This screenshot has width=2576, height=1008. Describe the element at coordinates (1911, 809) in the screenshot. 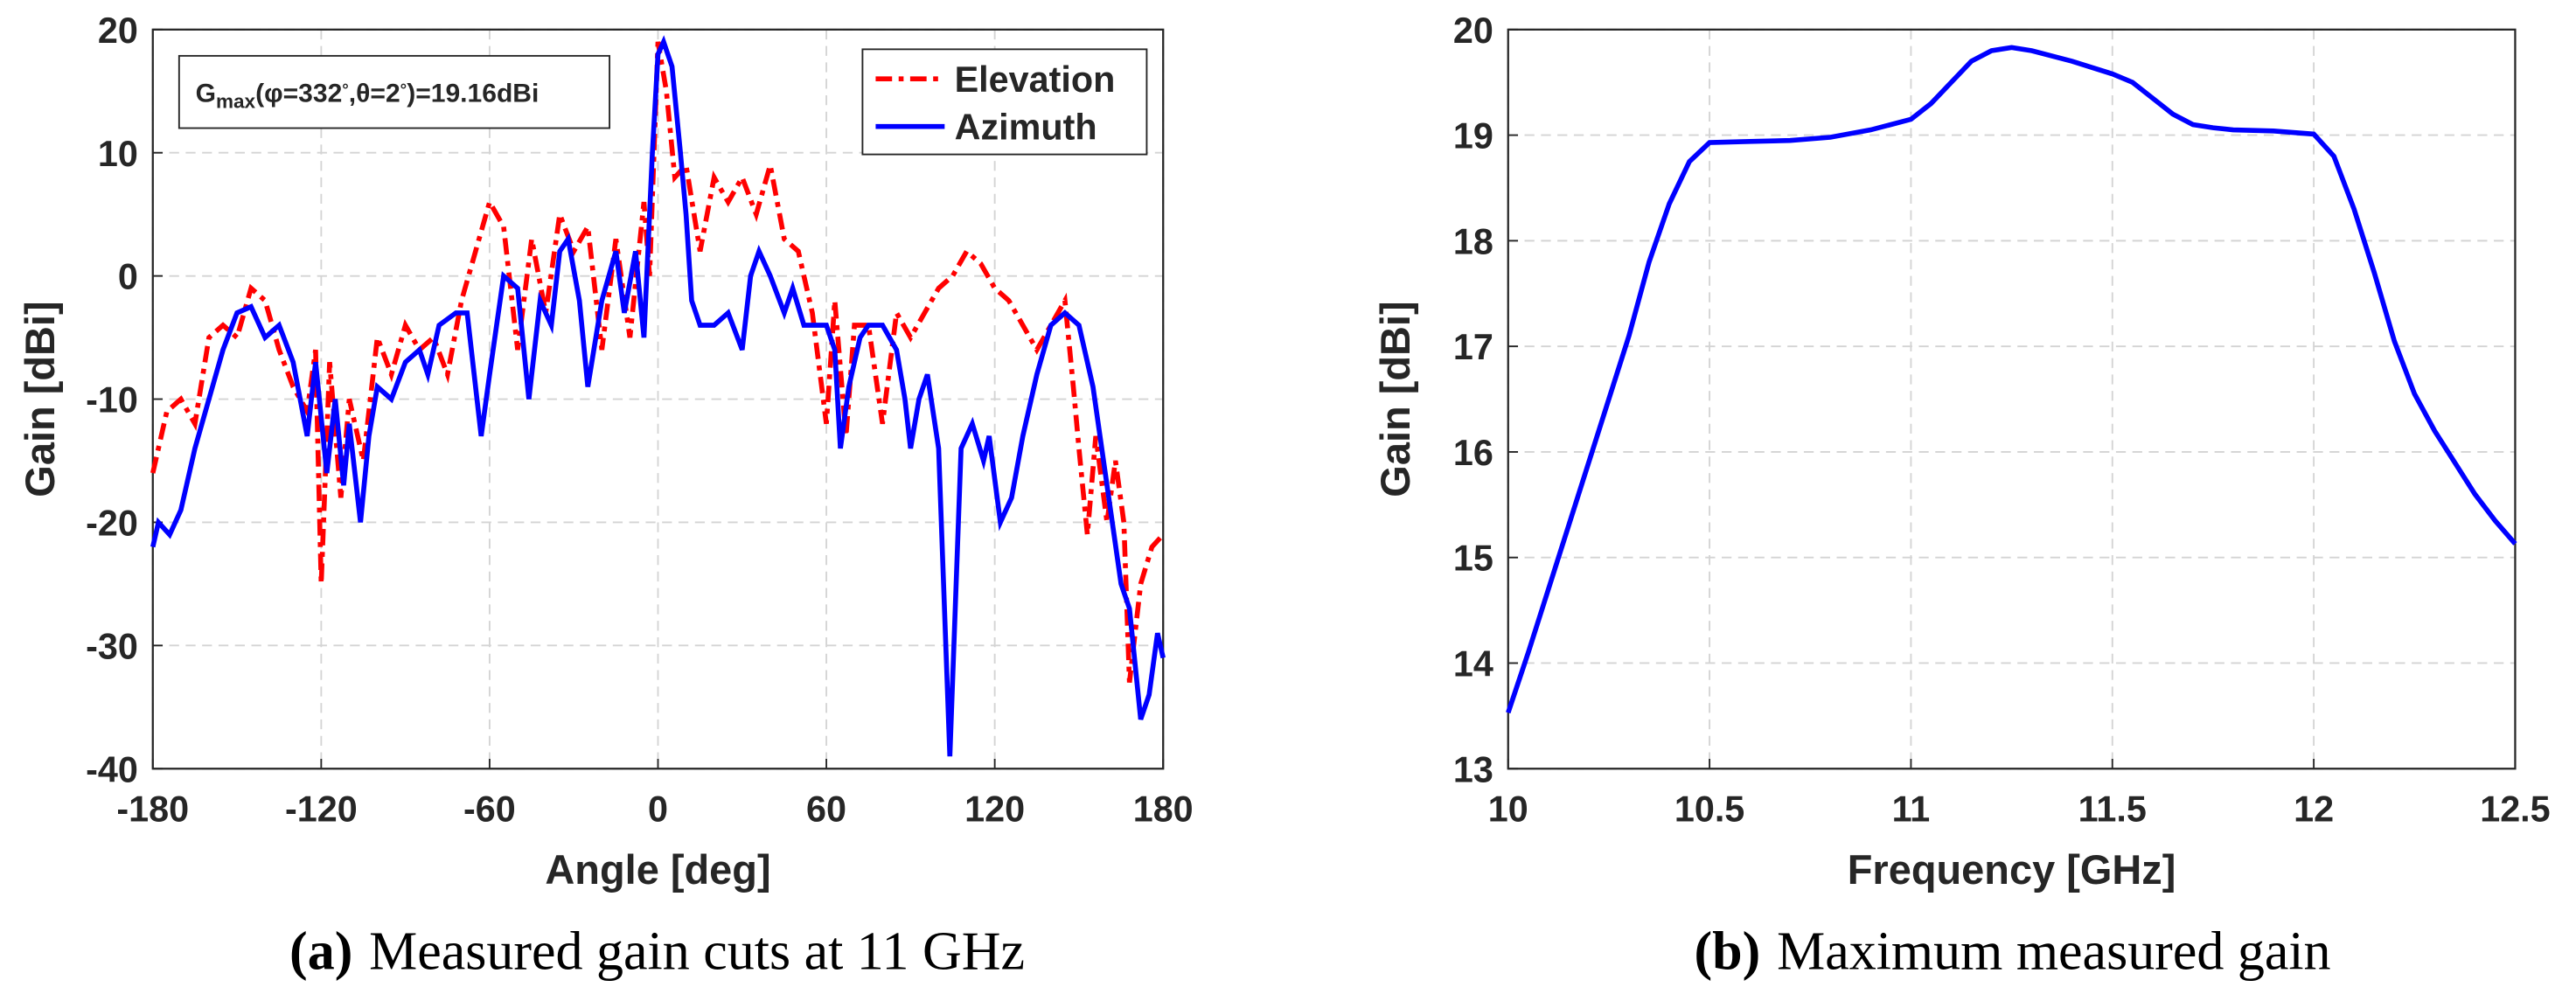

I see `x-tick-label: 11` at that location.